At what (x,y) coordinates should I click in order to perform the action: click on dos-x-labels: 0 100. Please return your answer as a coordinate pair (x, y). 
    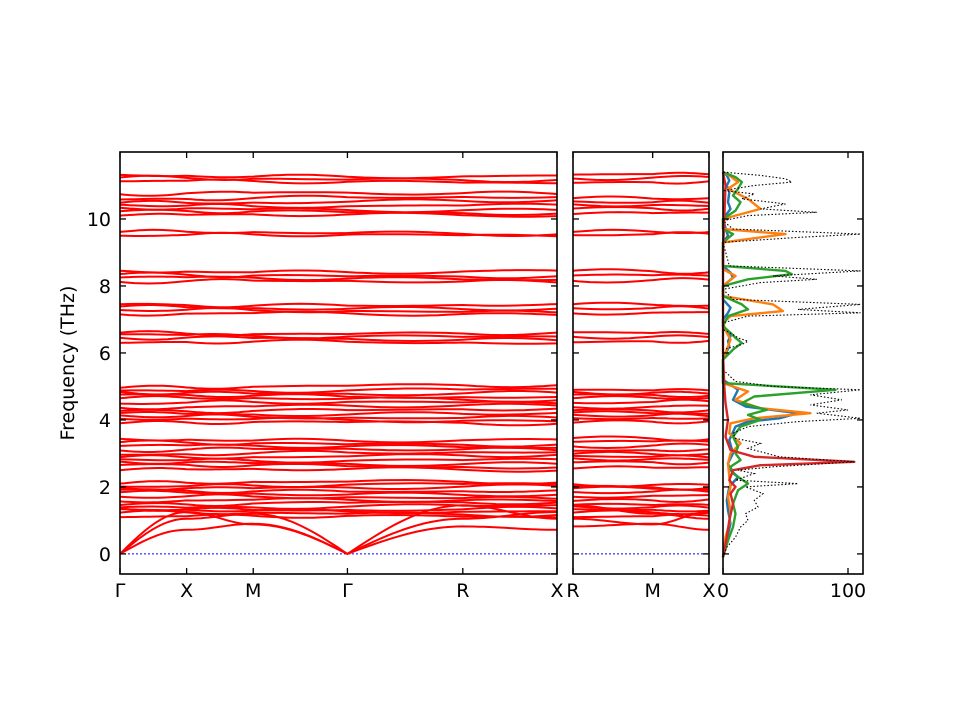
    Looking at the image, I should click on (791, 591).